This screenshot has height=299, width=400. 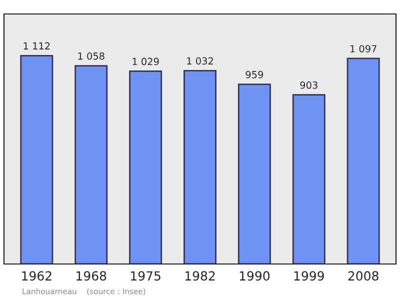 I want to click on x-tick-label: 1999, so click(x=309, y=276).